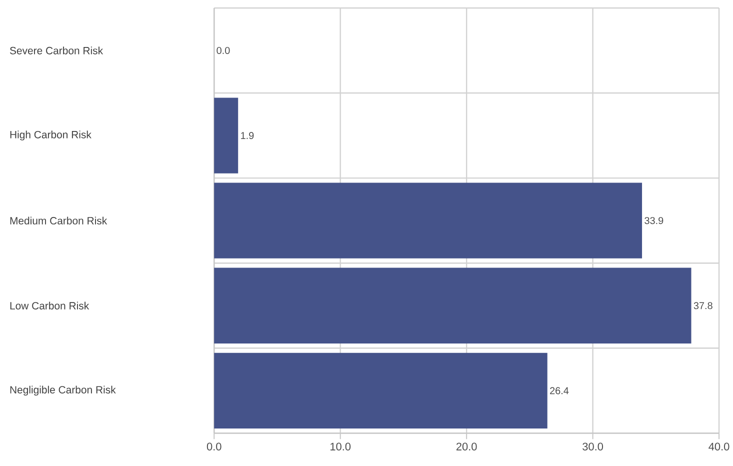 The width and height of the screenshot is (733, 466). Describe the element at coordinates (703, 306) in the screenshot. I see `data-label: 37.8` at that location.